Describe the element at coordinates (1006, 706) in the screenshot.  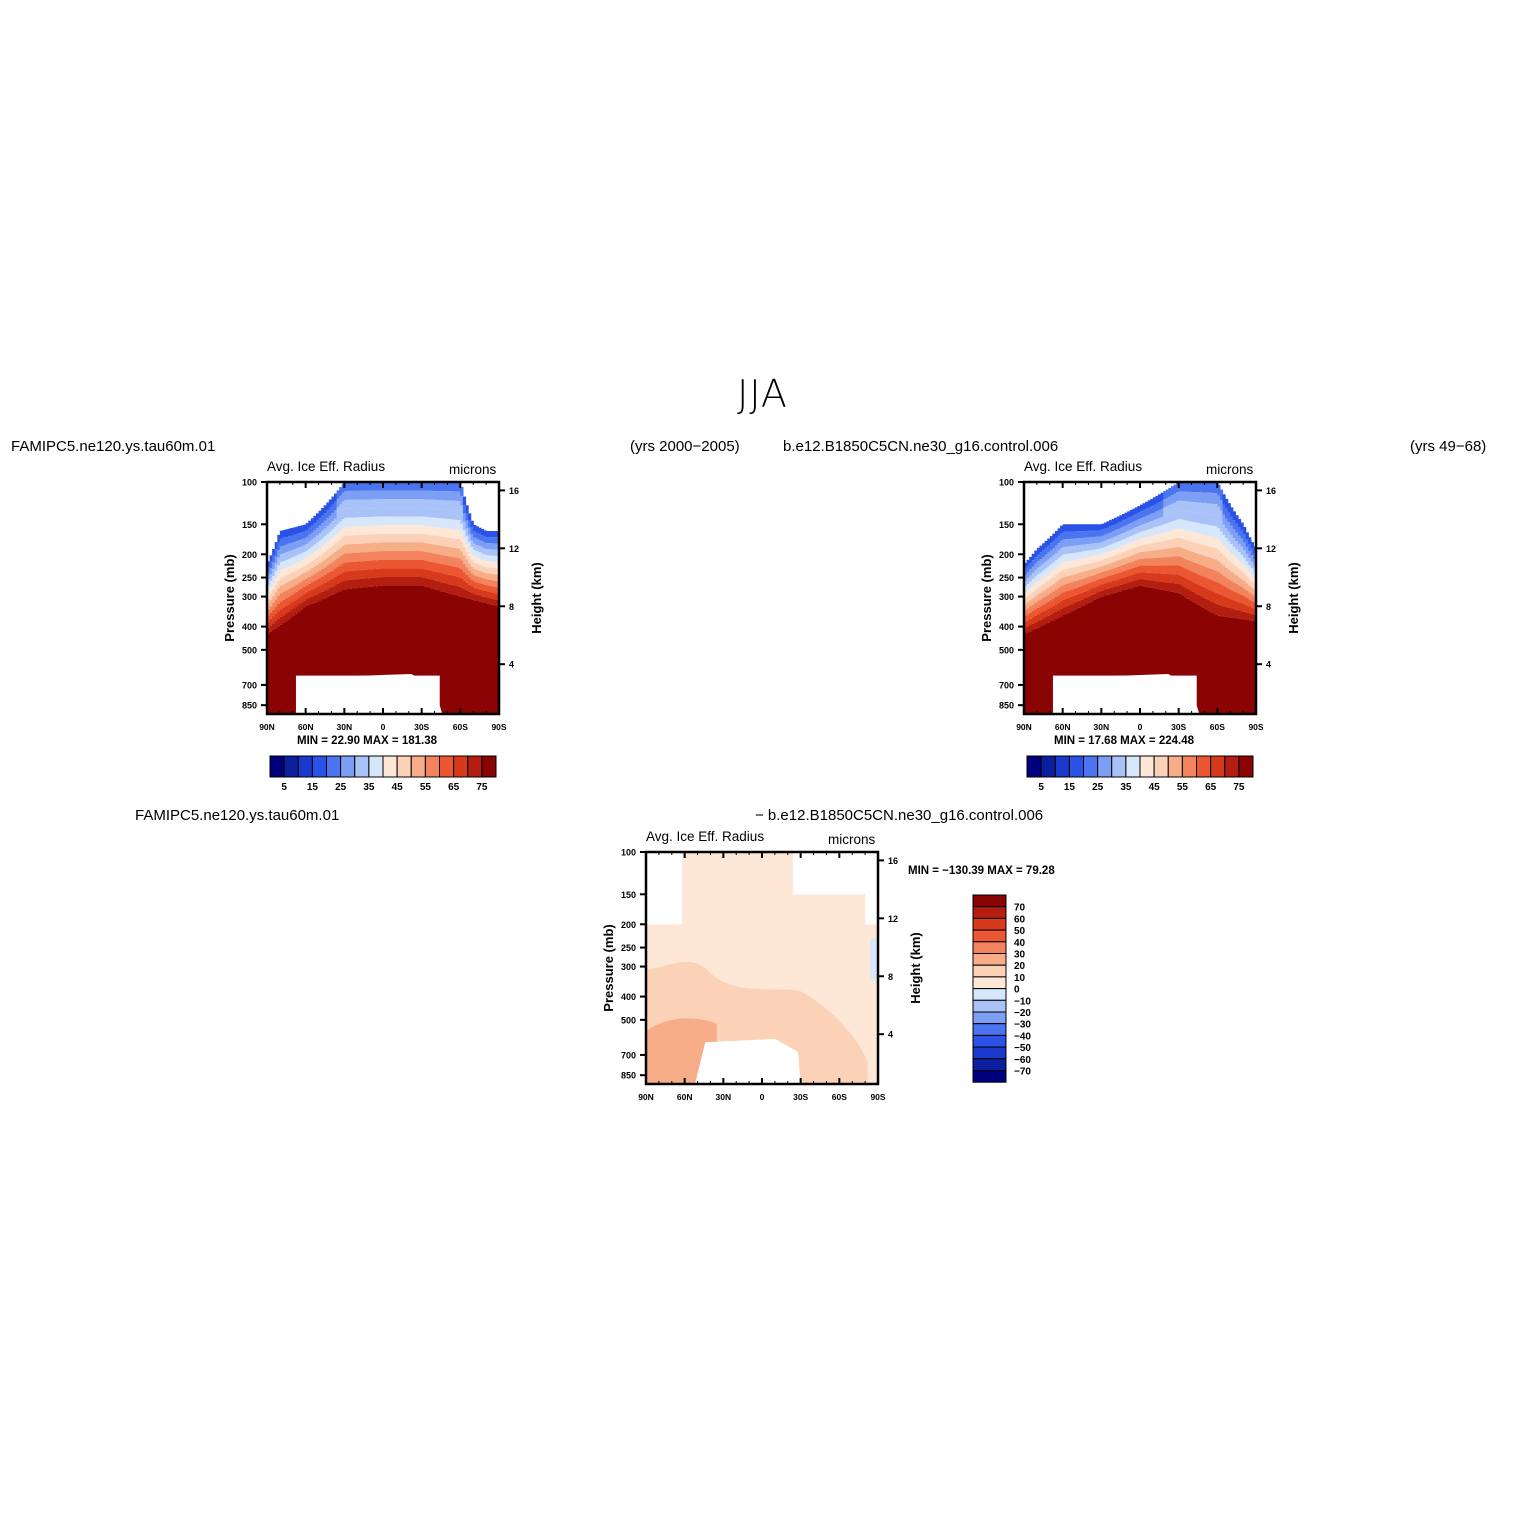
I see `right-ytick-label: 850` at that location.